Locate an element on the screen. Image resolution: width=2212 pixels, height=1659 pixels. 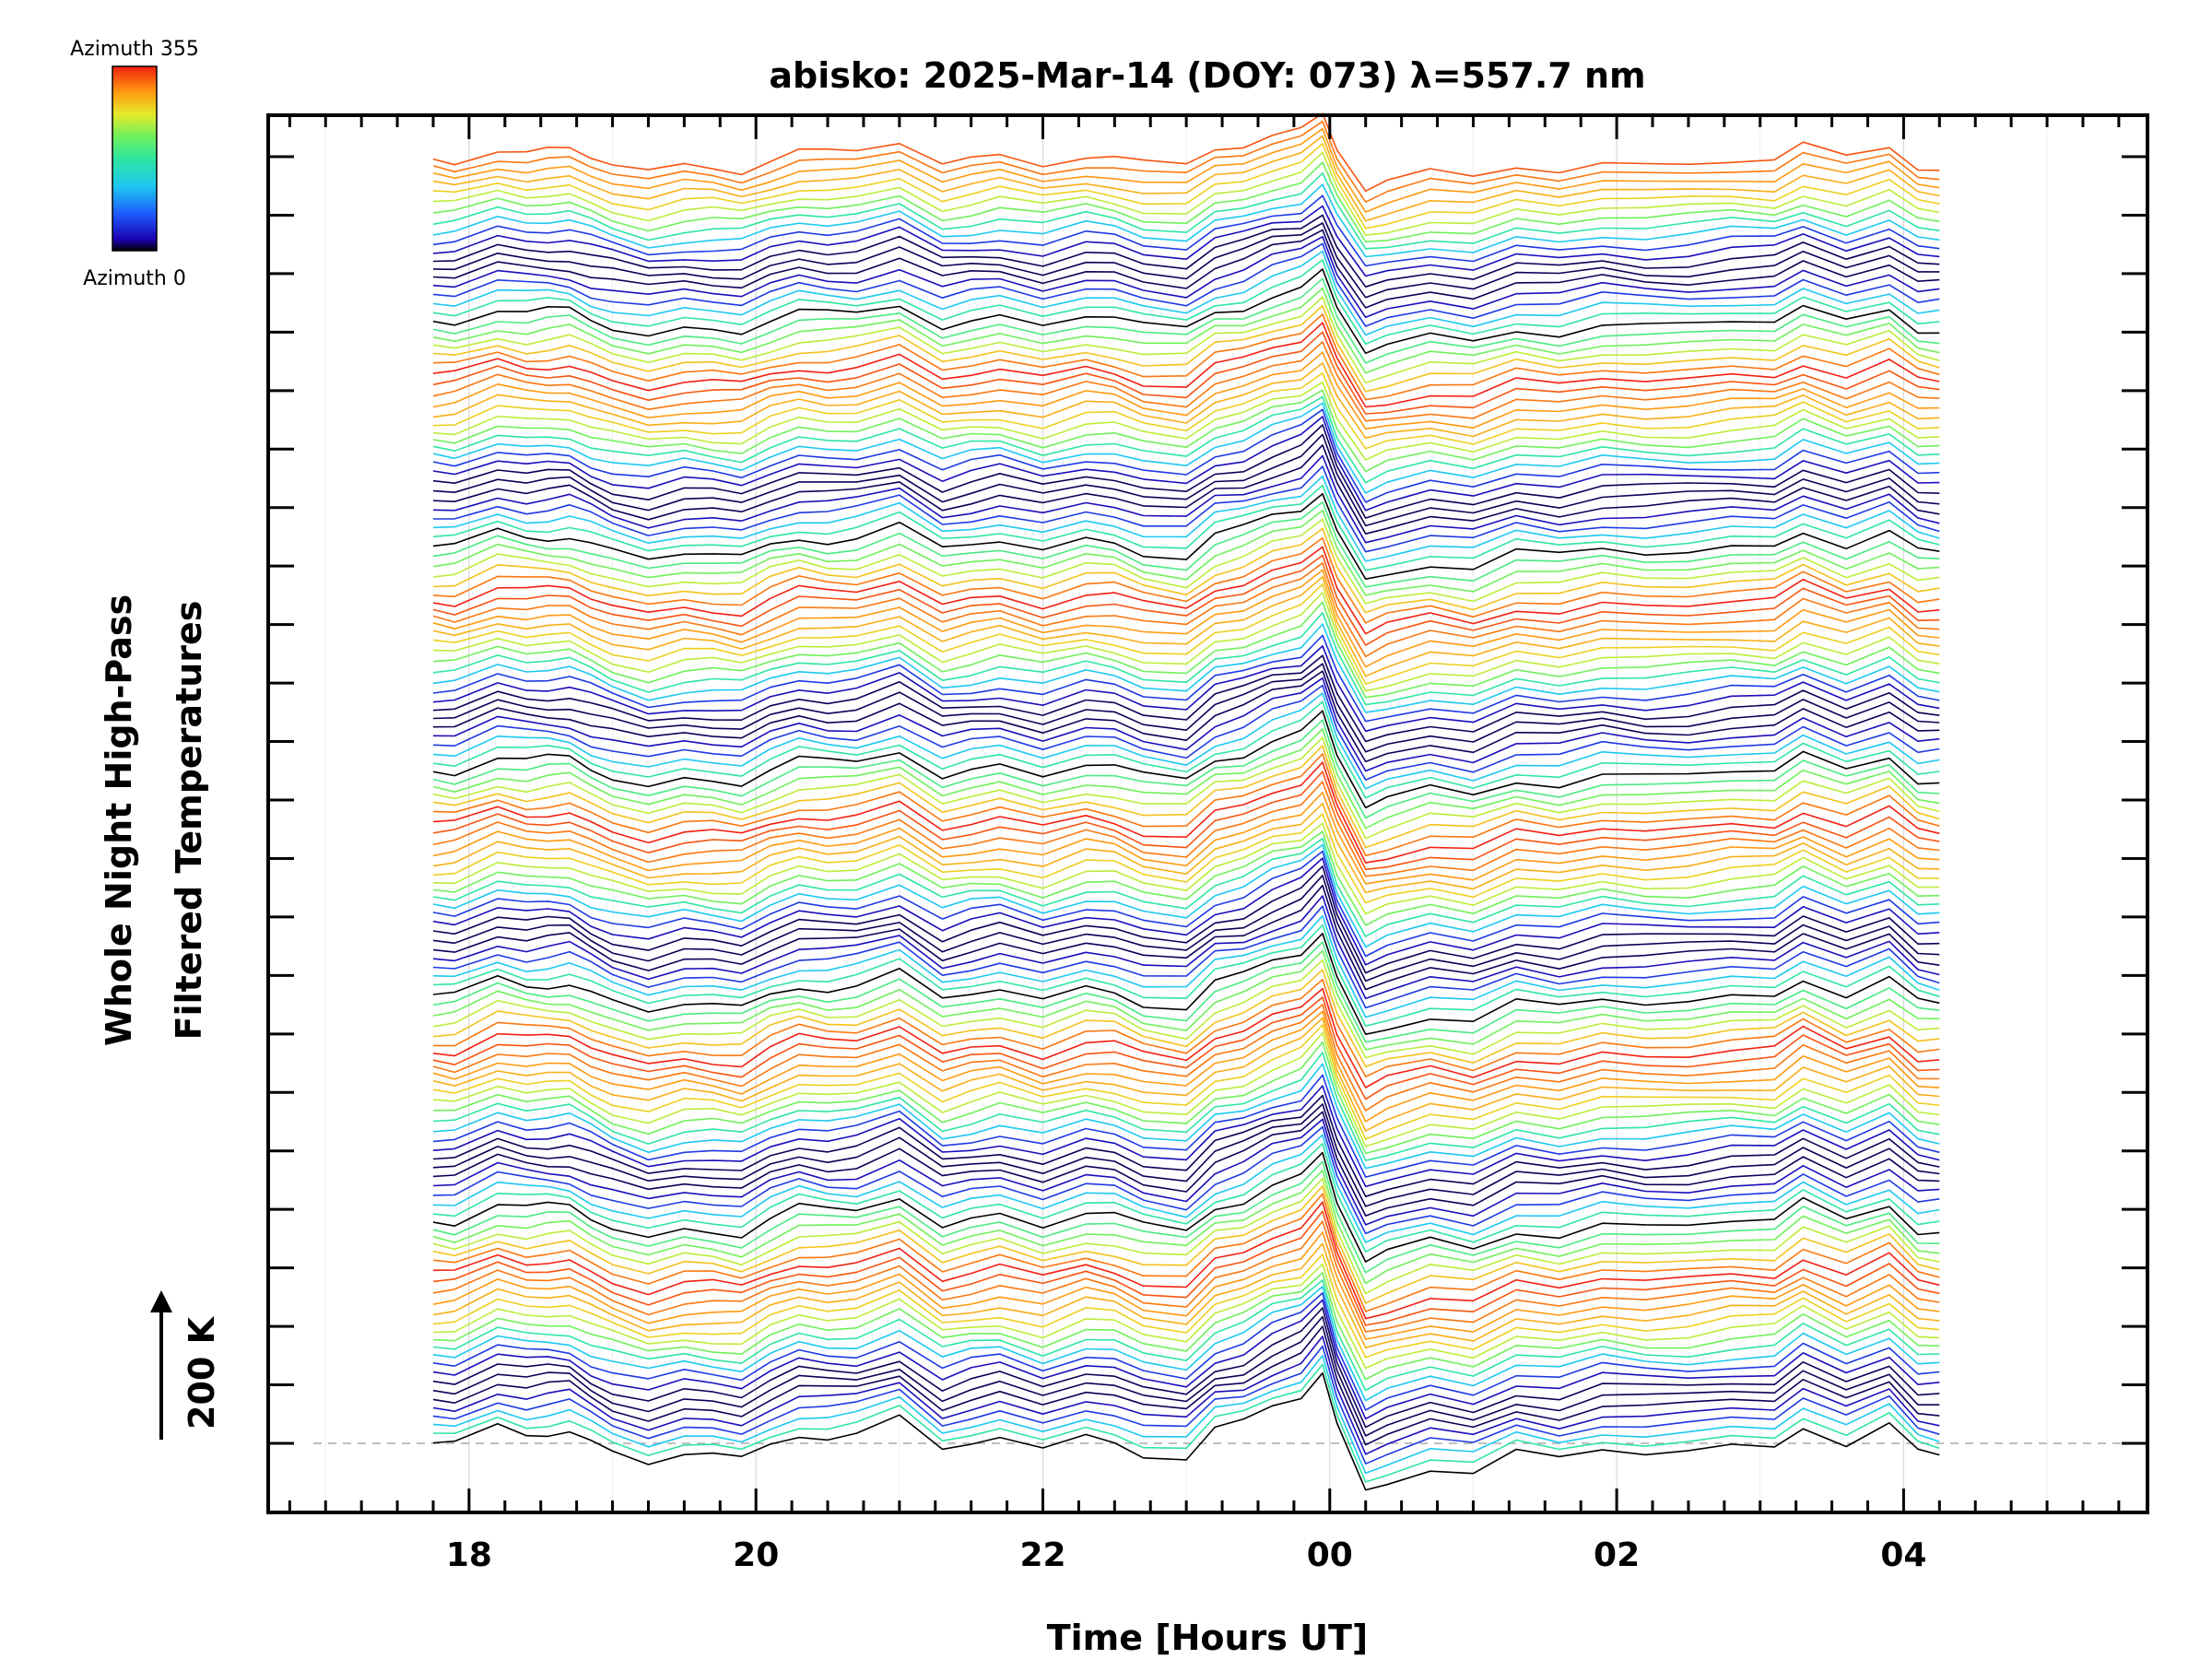
x-tick-label: 22 is located at coordinates (1042, 1555).